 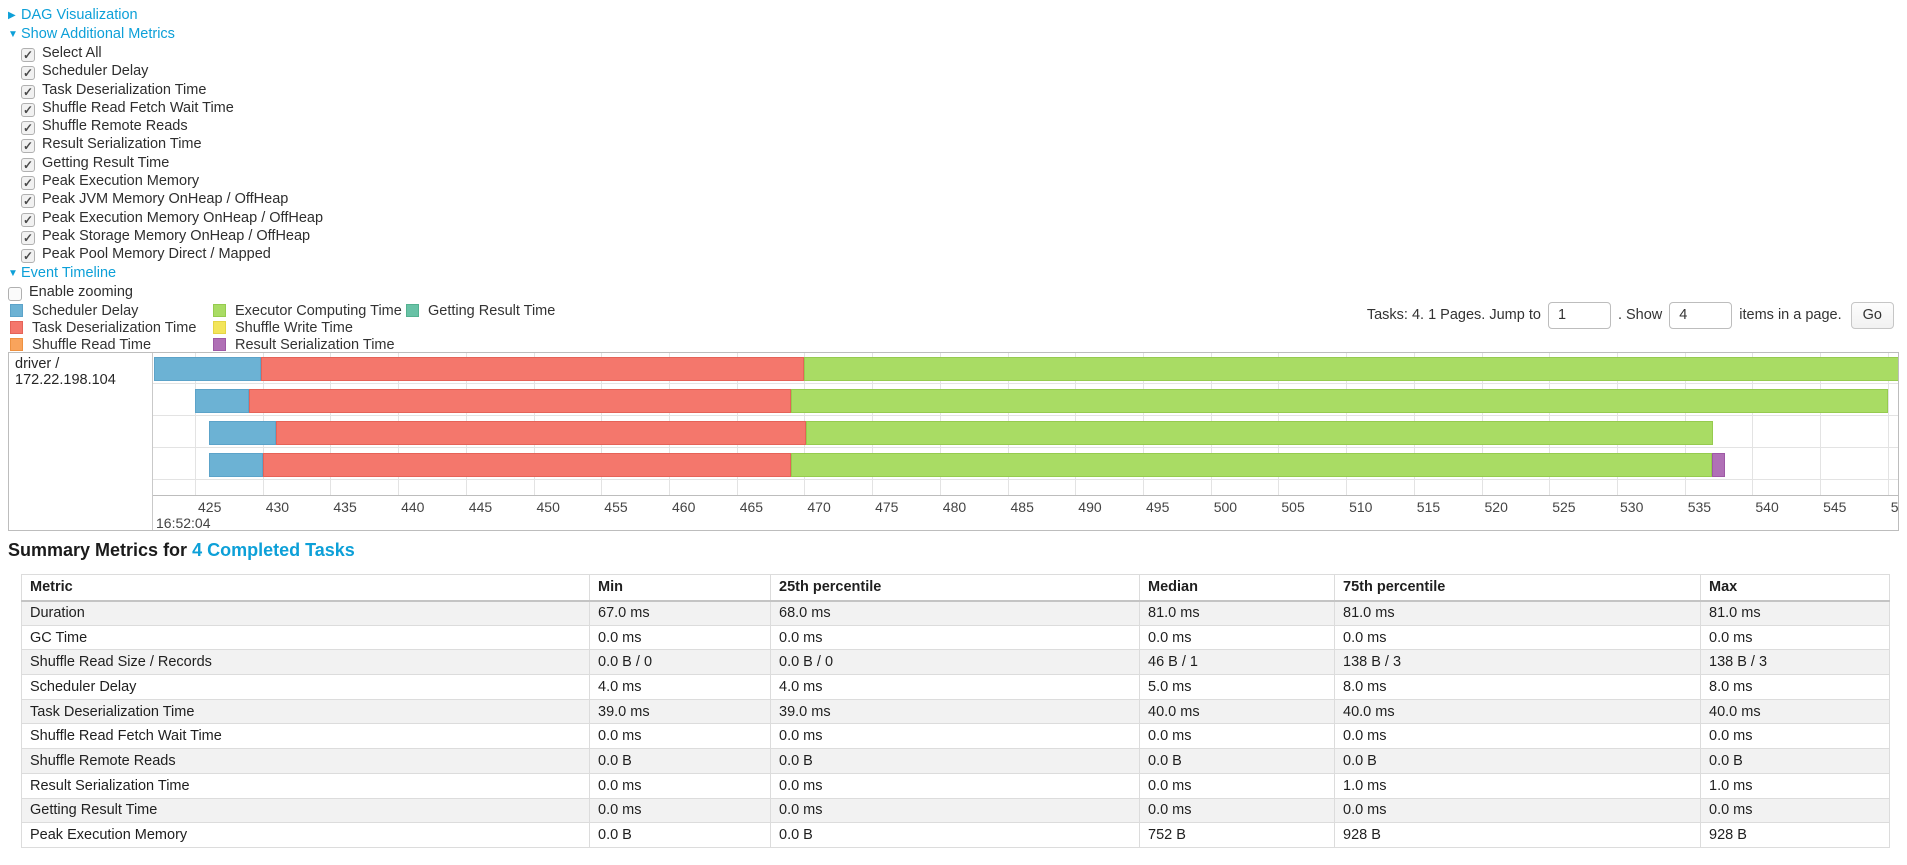 What do you see at coordinates (305, 613) in the screenshot?
I see `metric-name-cell: Duration` at bounding box center [305, 613].